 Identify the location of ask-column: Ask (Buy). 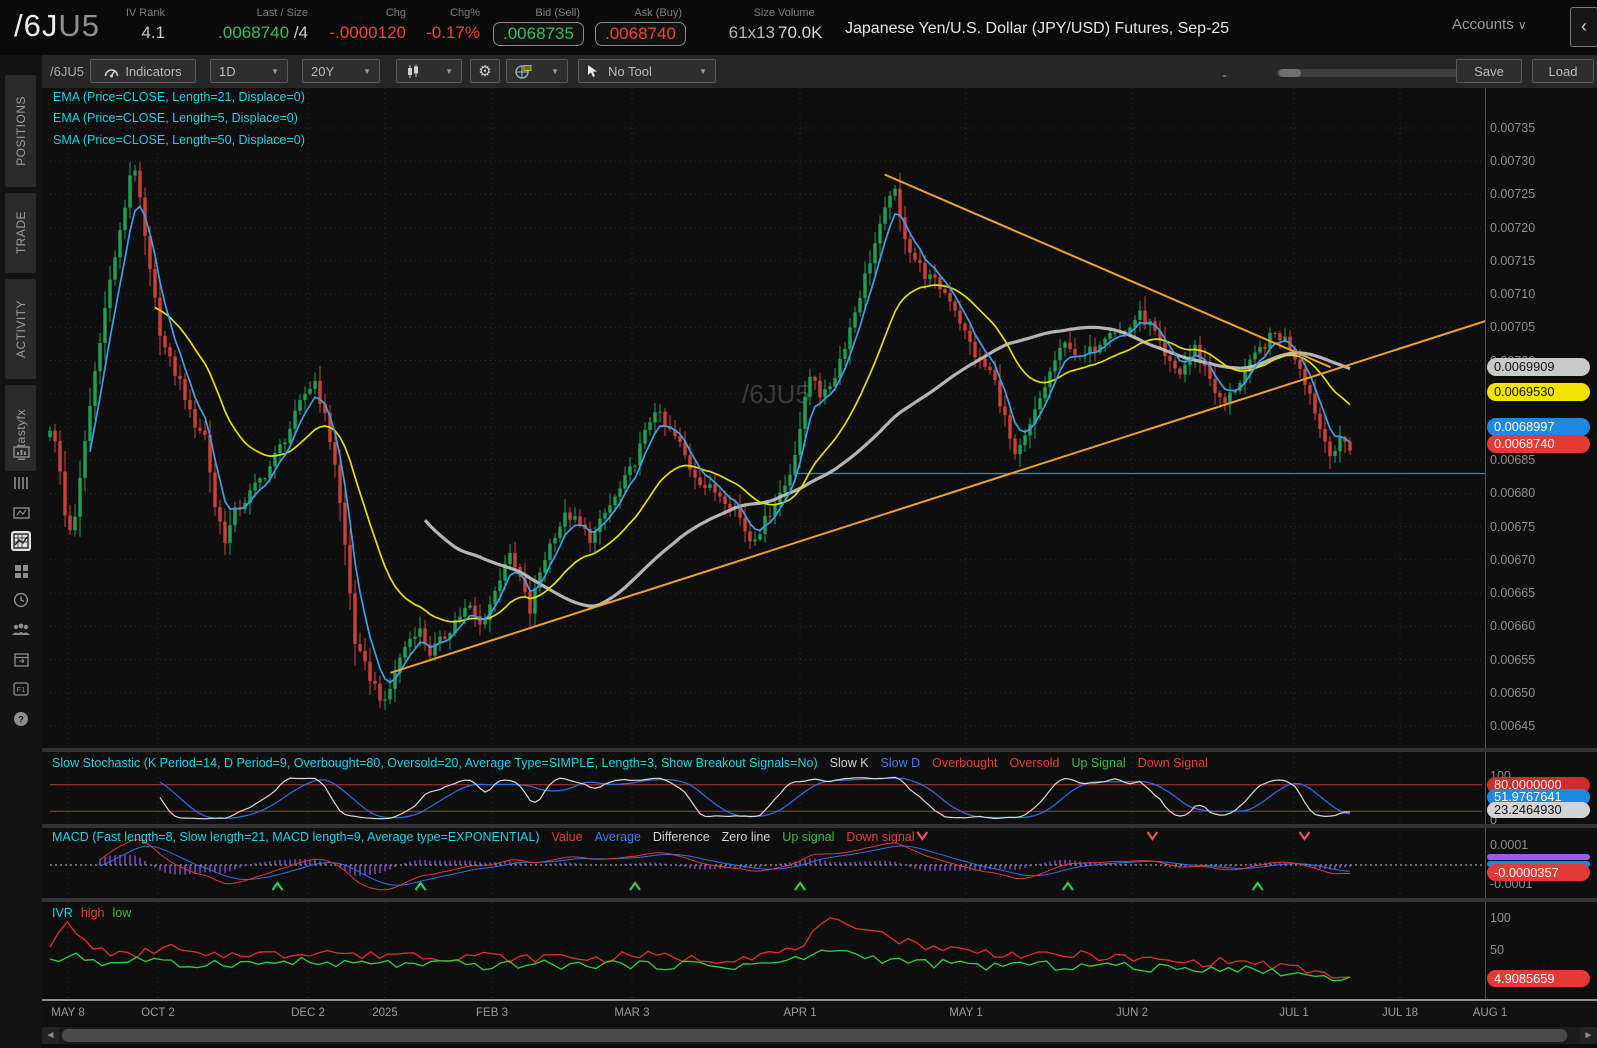
(639, 13).